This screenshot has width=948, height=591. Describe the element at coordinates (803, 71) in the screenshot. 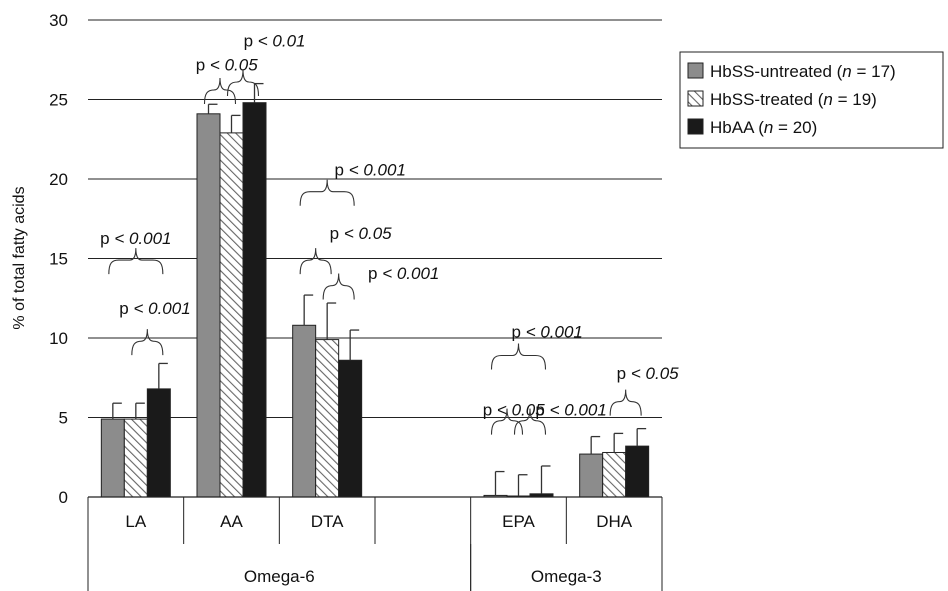

I see `legend-label: HbSS-untreated (n = 17)` at that location.